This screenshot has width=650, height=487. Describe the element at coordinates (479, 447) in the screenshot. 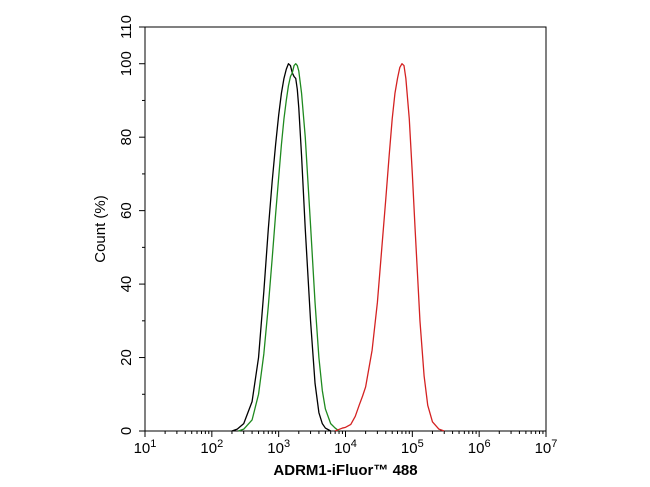

I see `x-tick-label: 10⁶` at that location.